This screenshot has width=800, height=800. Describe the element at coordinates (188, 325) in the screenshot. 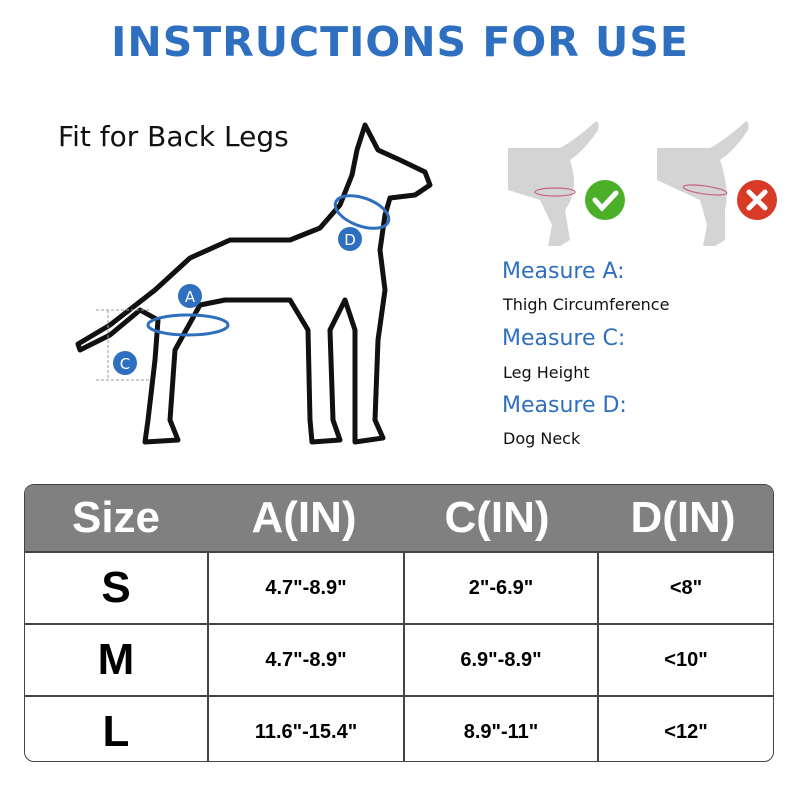

I see `thigh-measure-ring` at that location.